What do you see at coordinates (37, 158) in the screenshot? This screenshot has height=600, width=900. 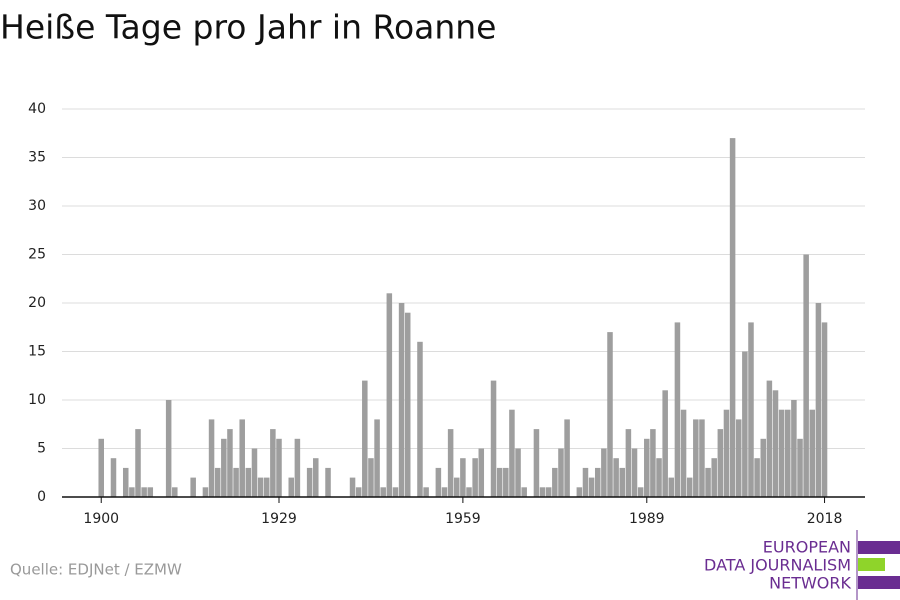 I see `y-tick-label: 35` at bounding box center [37, 158].